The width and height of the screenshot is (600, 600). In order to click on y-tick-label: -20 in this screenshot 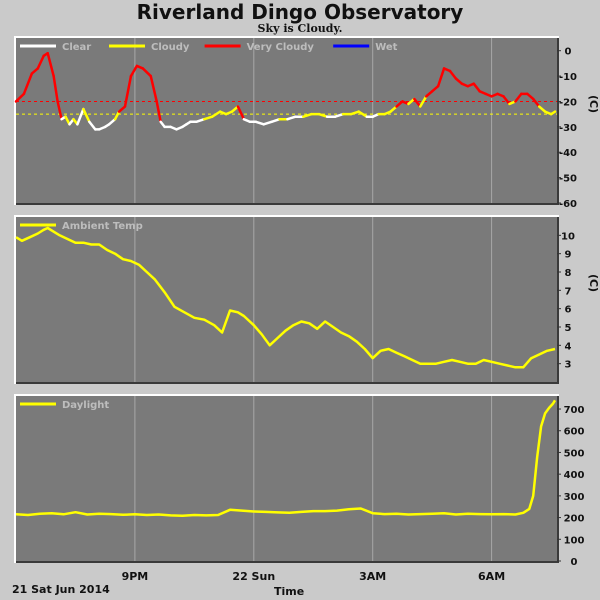, I will do `click(568, 102)`.